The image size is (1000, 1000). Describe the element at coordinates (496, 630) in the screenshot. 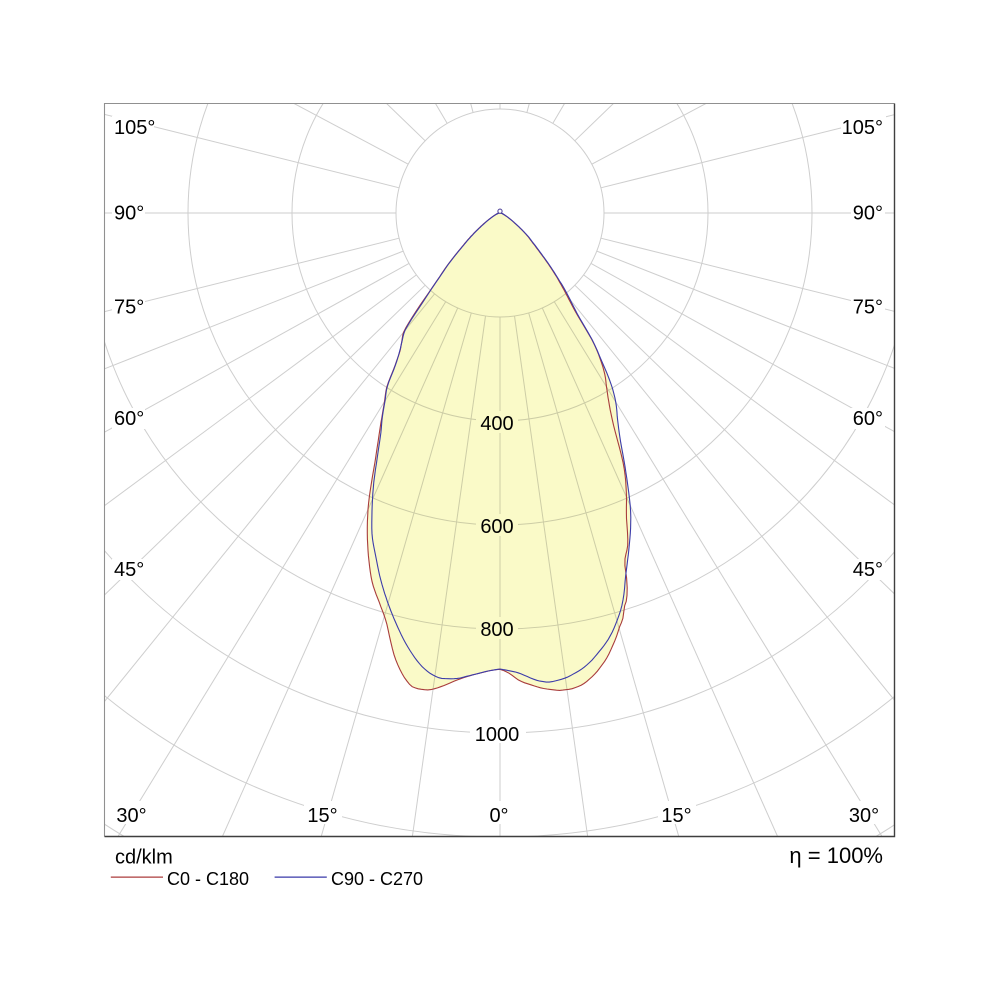

I see `svg-text: 800` at that location.